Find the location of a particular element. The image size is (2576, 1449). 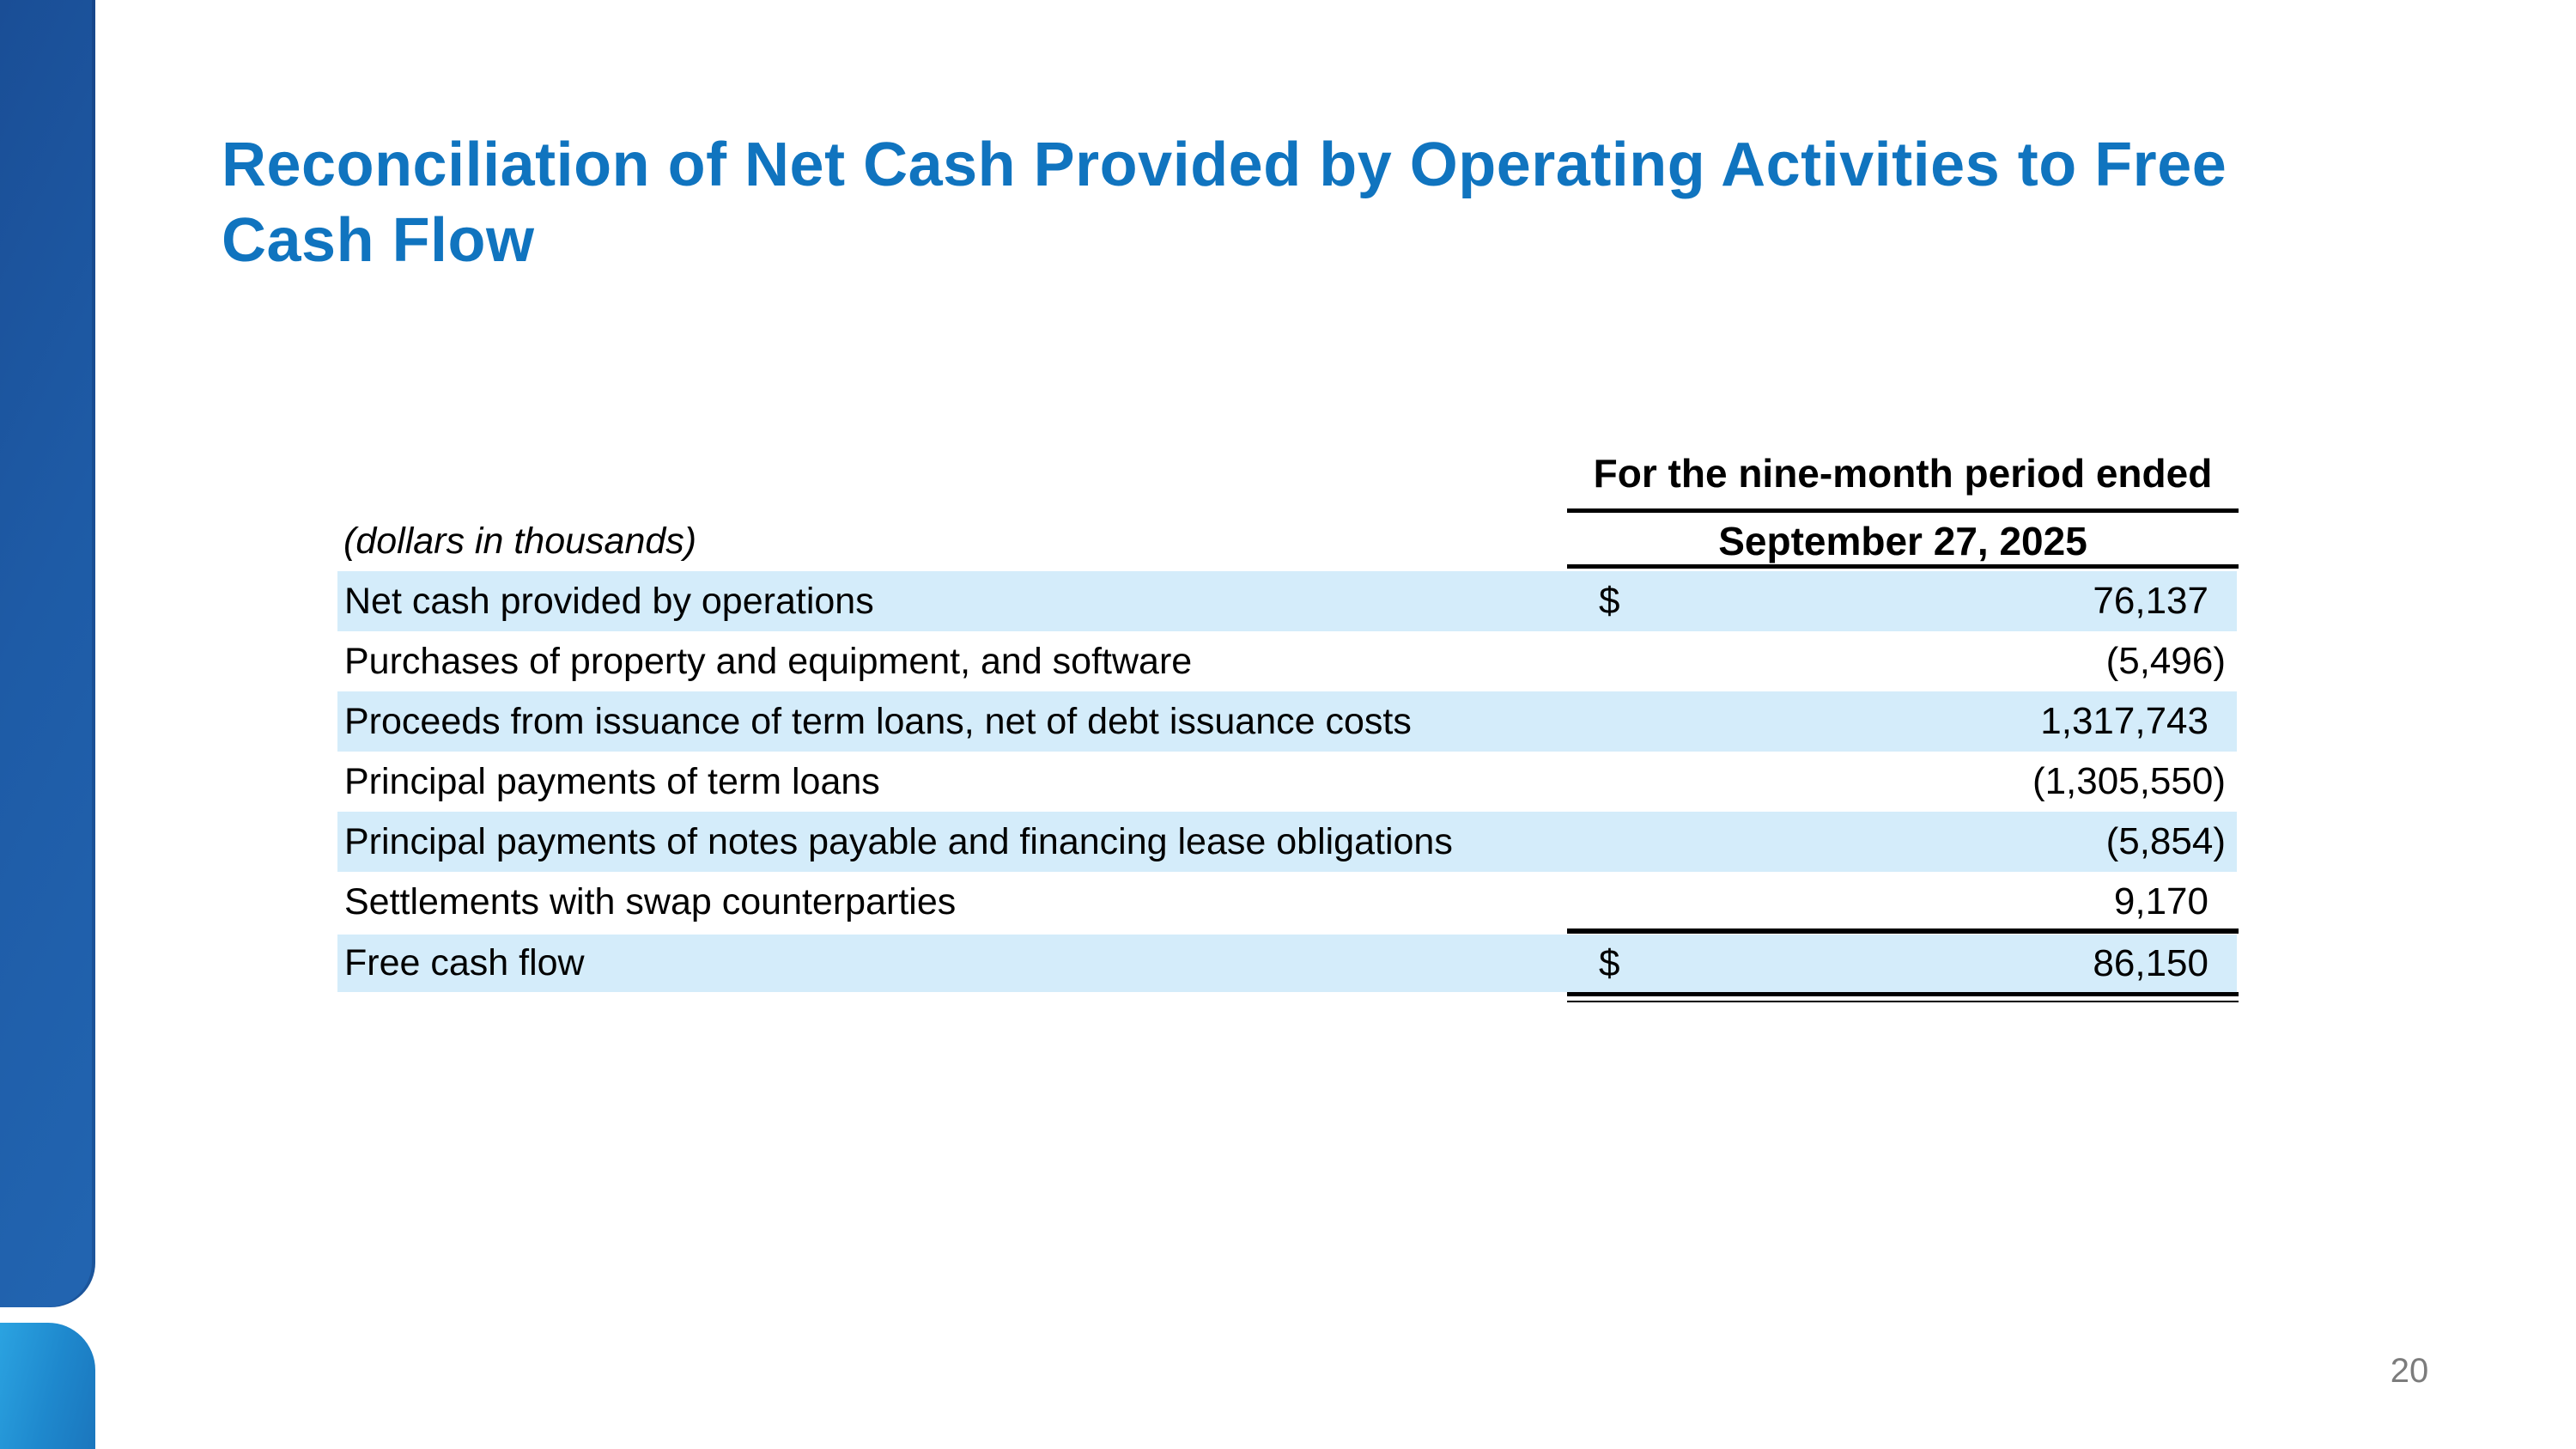

row-value: 86,150 is located at coordinates (2150, 962).